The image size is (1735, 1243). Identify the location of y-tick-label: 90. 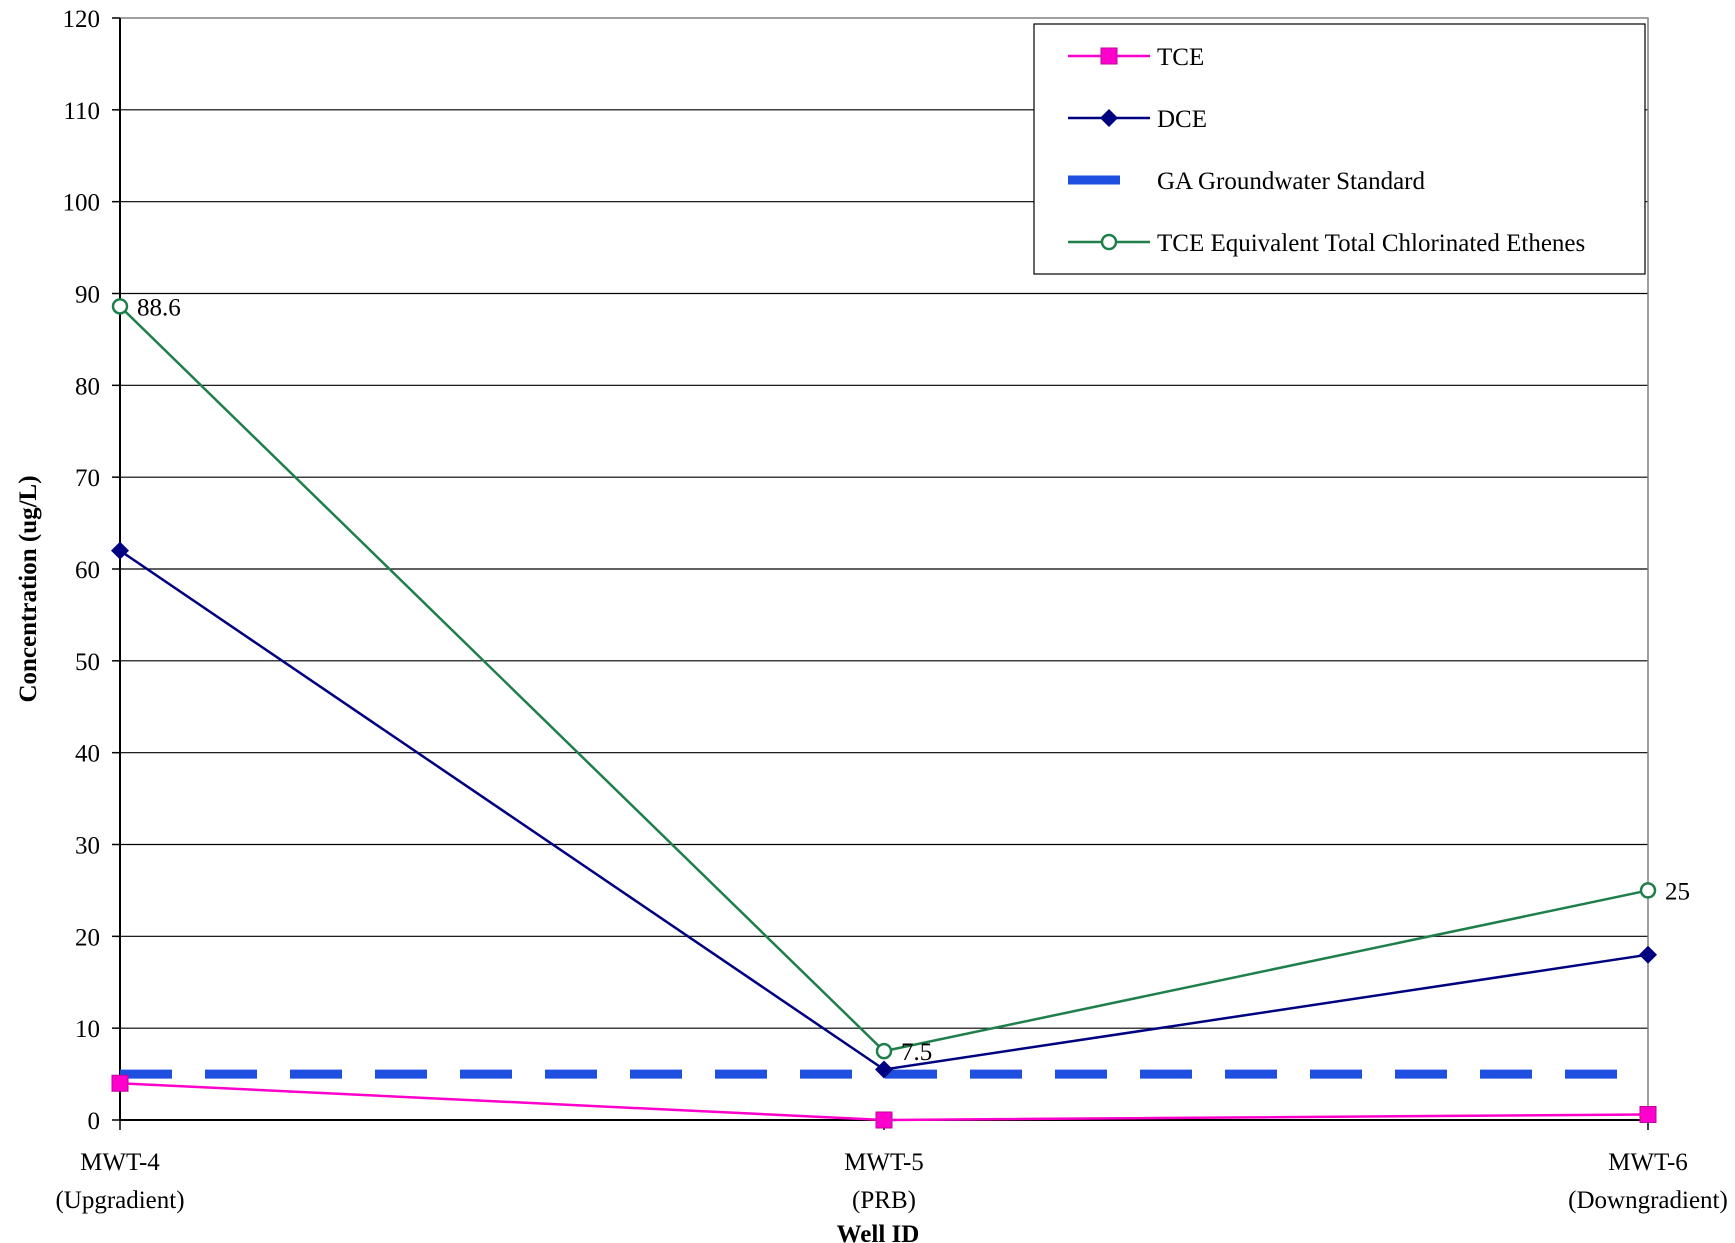
(87, 295).